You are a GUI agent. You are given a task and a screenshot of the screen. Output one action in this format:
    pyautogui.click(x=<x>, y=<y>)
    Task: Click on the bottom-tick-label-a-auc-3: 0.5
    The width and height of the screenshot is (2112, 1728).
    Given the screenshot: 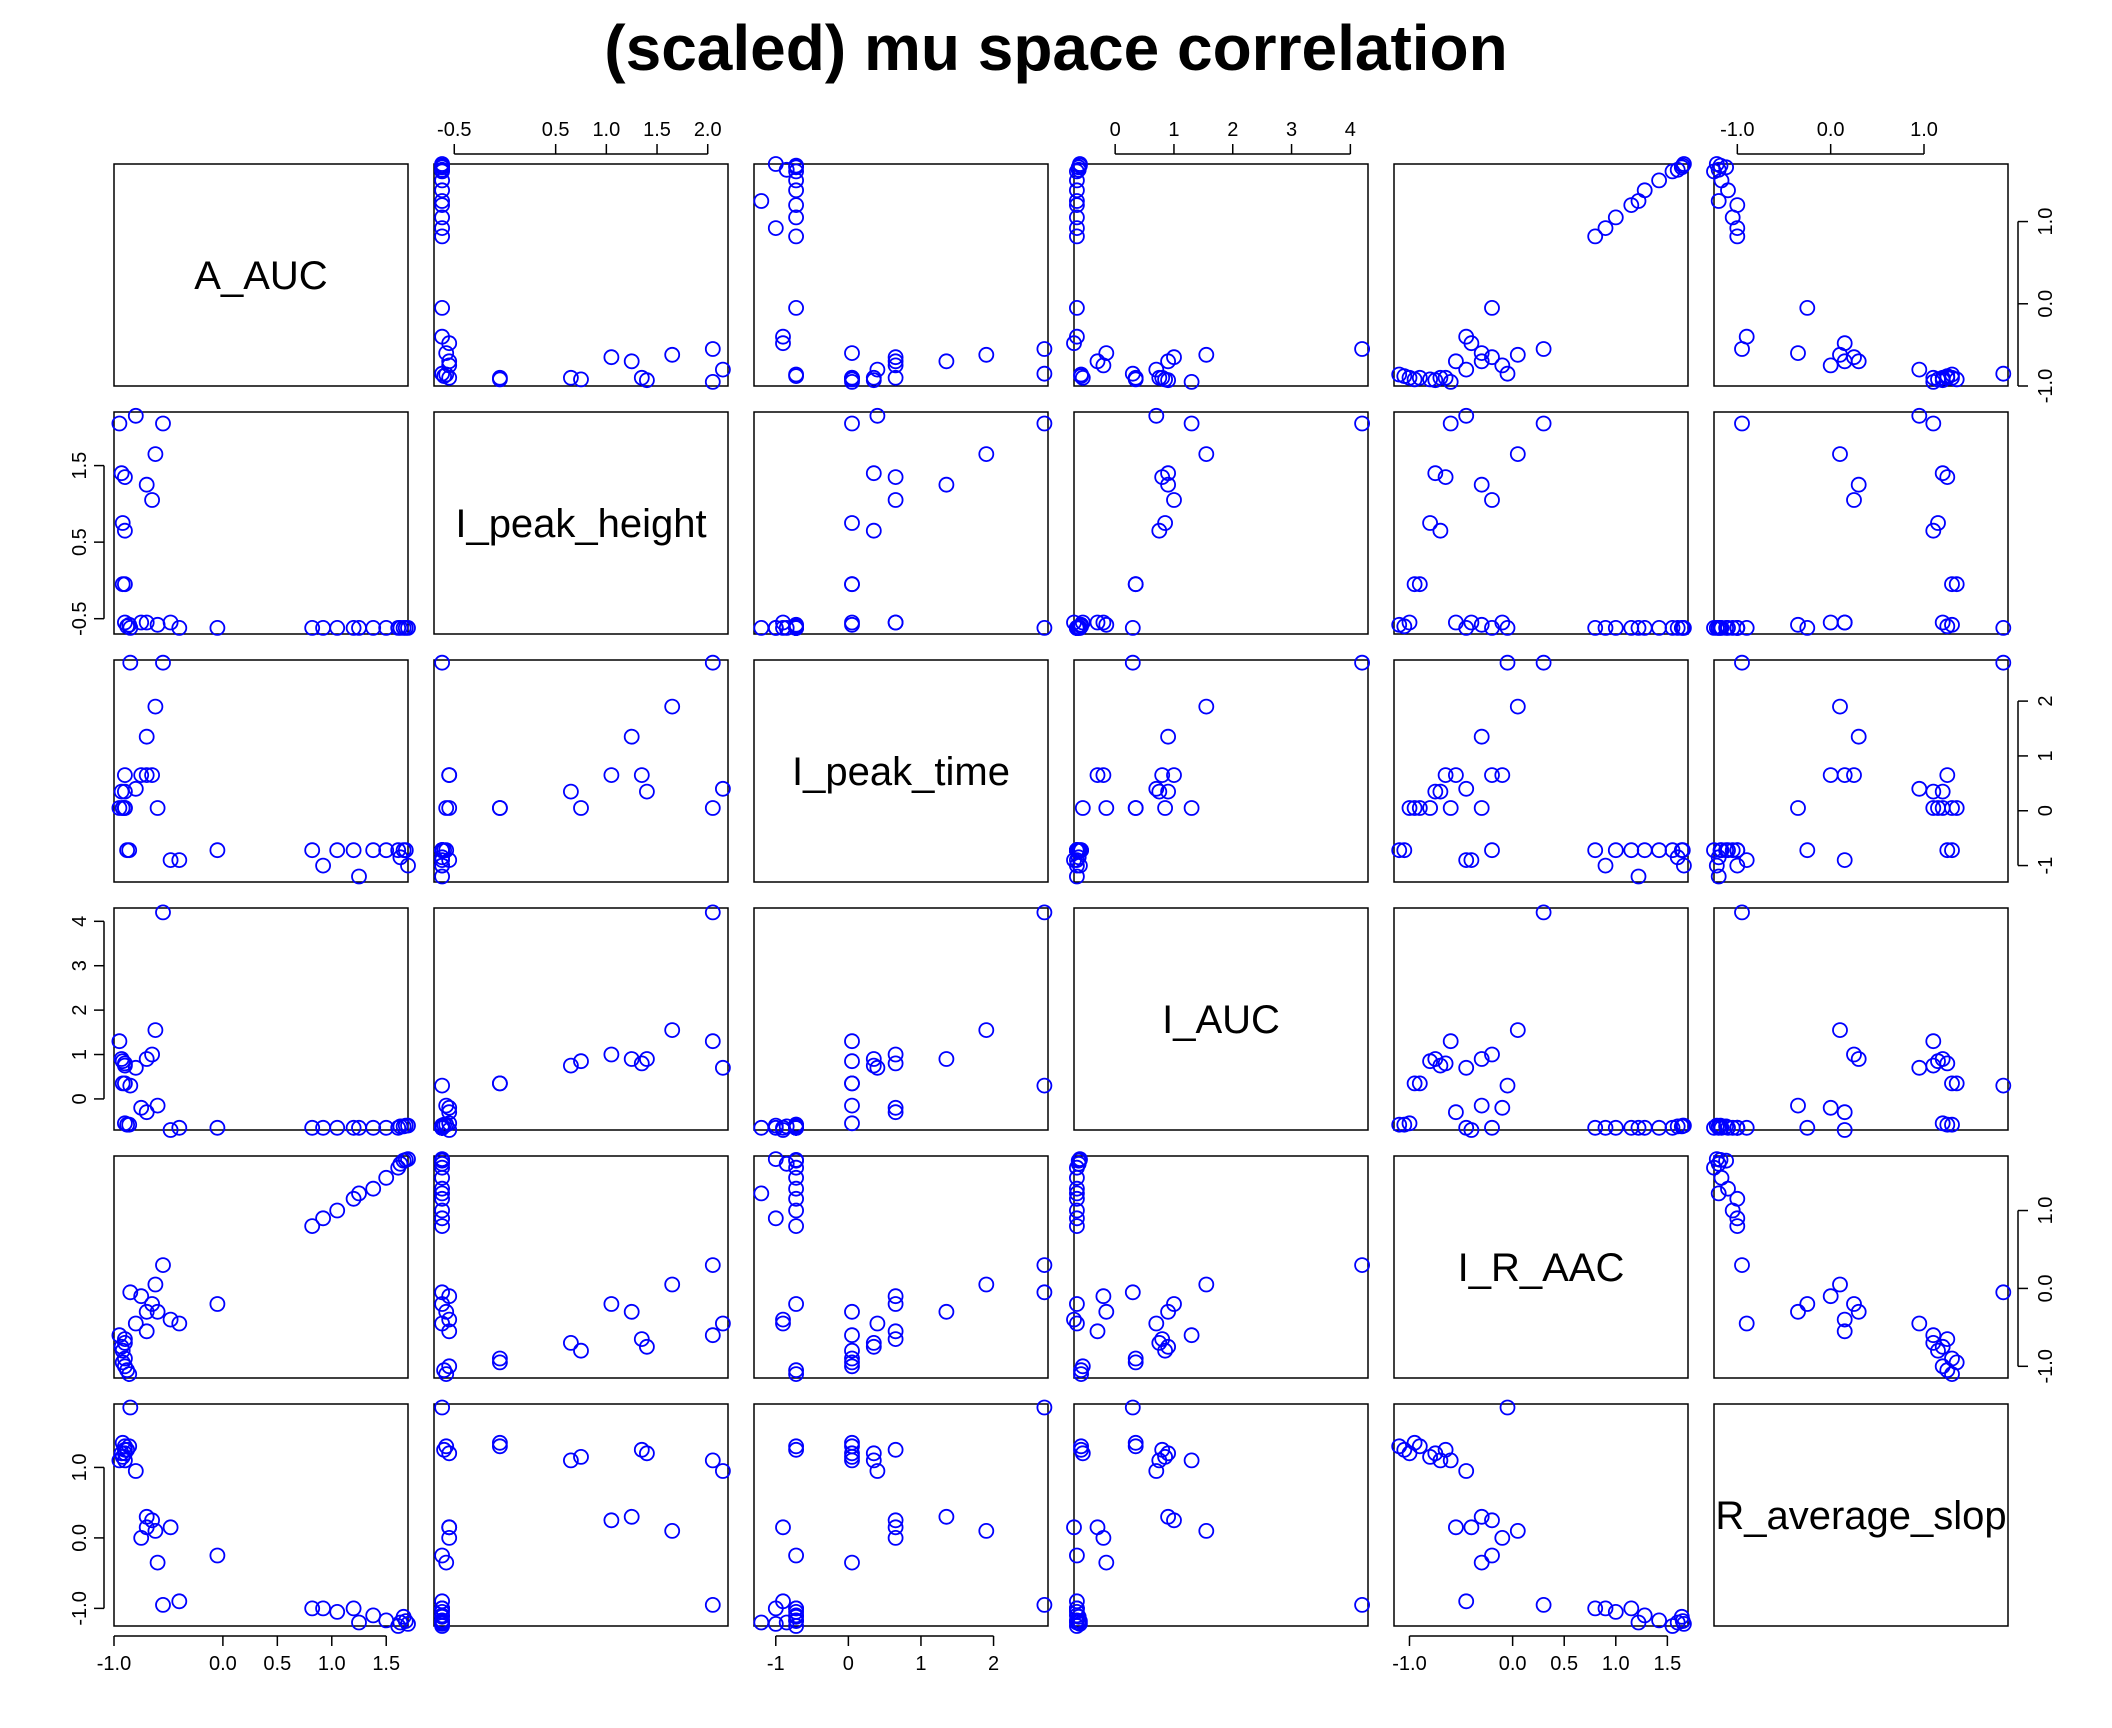 What is the action you would take?
    pyautogui.click(x=277, y=1664)
    